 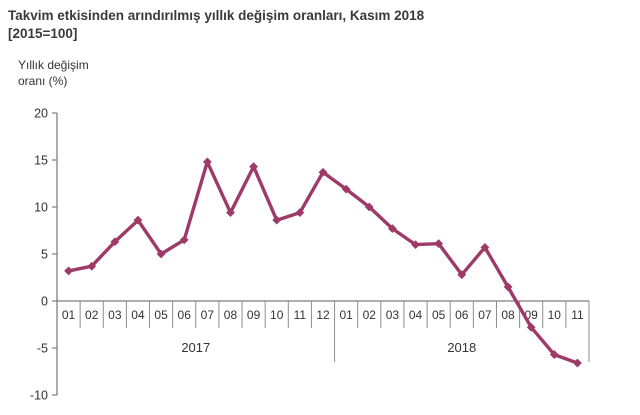 What do you see at coordinates (461, 347) in the screenshot?
I see `year-label: 2018` at bounding box center [461, 347].